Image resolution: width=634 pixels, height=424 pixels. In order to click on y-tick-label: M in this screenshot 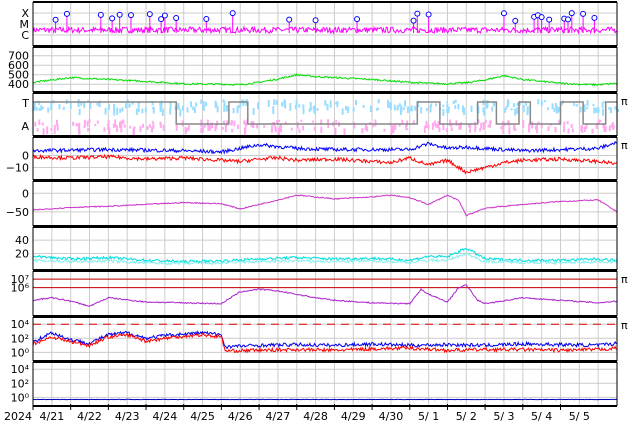, I will do `click(25, 24)`.